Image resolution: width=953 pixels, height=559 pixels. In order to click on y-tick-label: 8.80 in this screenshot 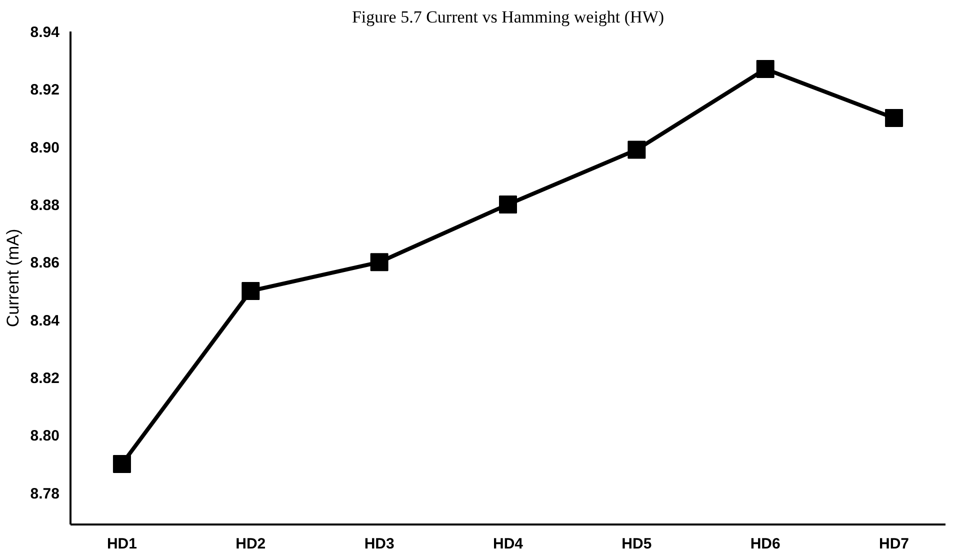, I will do `click(45, 436)`.